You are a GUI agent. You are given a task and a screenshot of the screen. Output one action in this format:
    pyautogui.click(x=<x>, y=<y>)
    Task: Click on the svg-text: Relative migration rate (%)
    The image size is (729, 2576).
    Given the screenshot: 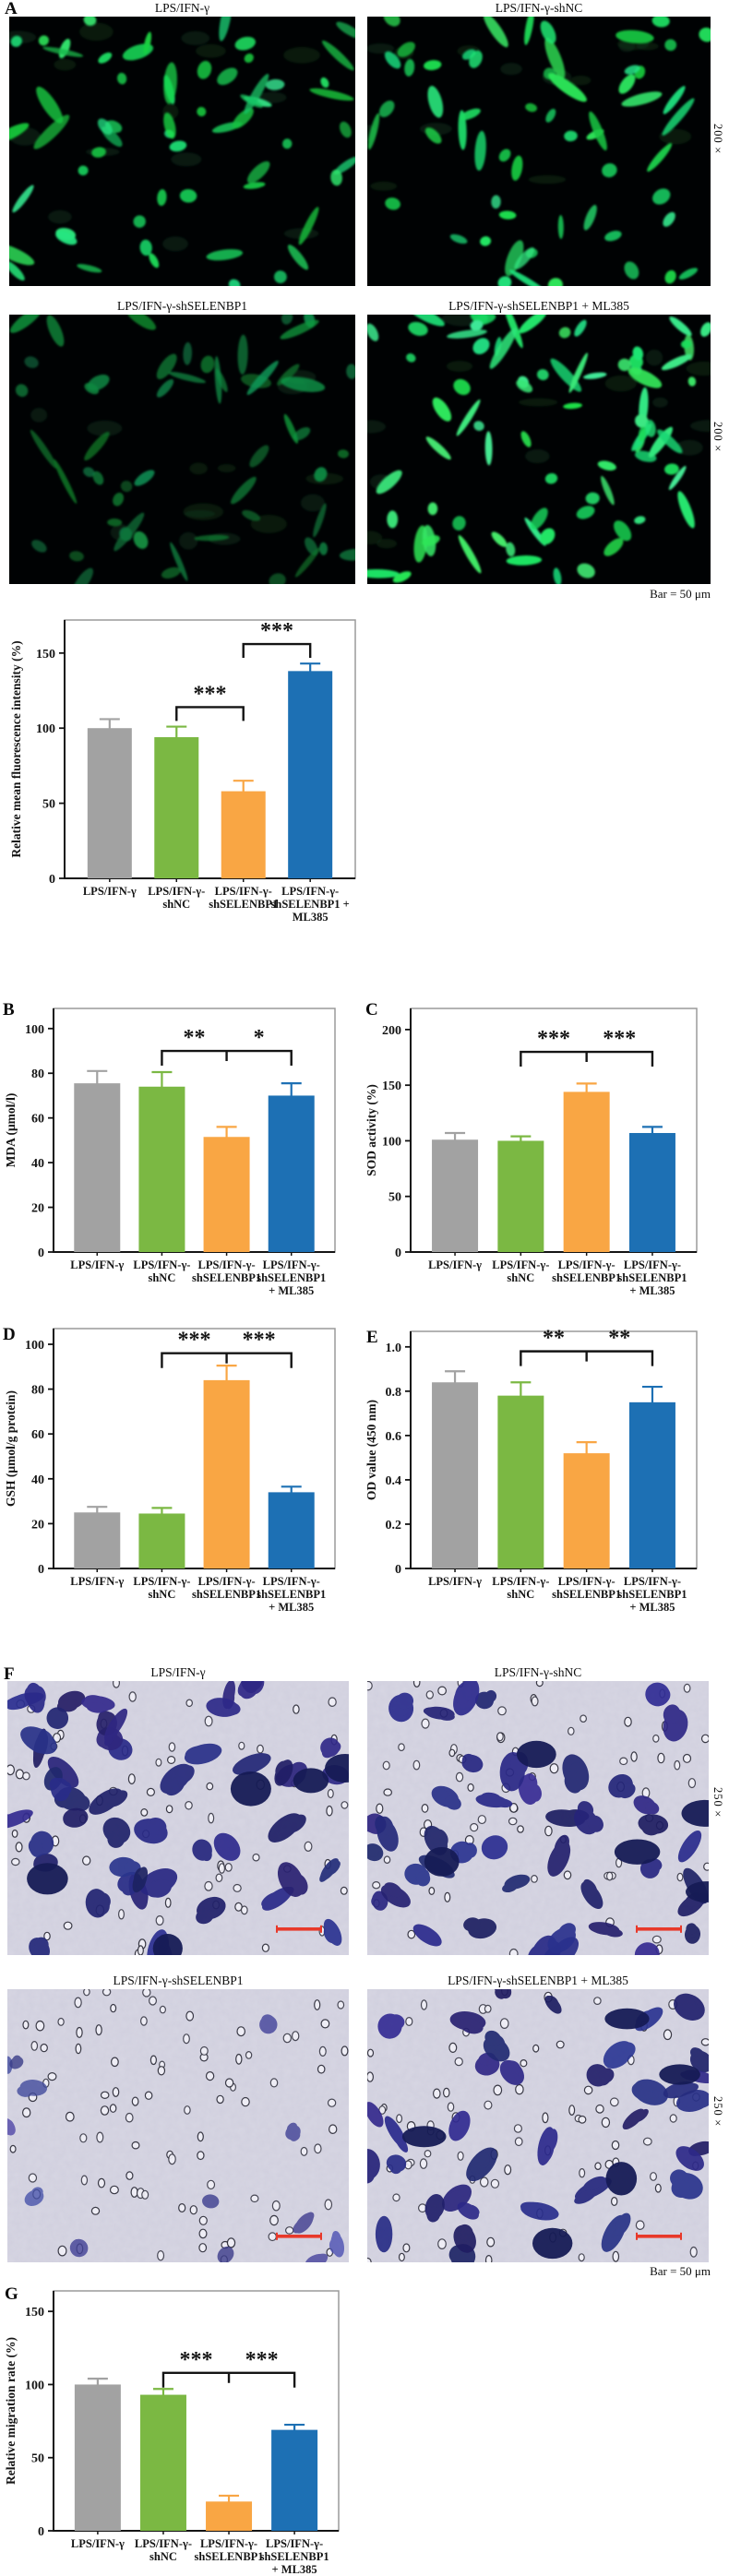 What is the action you would take?
    pyautogui.click(x=11, y=2411)
    